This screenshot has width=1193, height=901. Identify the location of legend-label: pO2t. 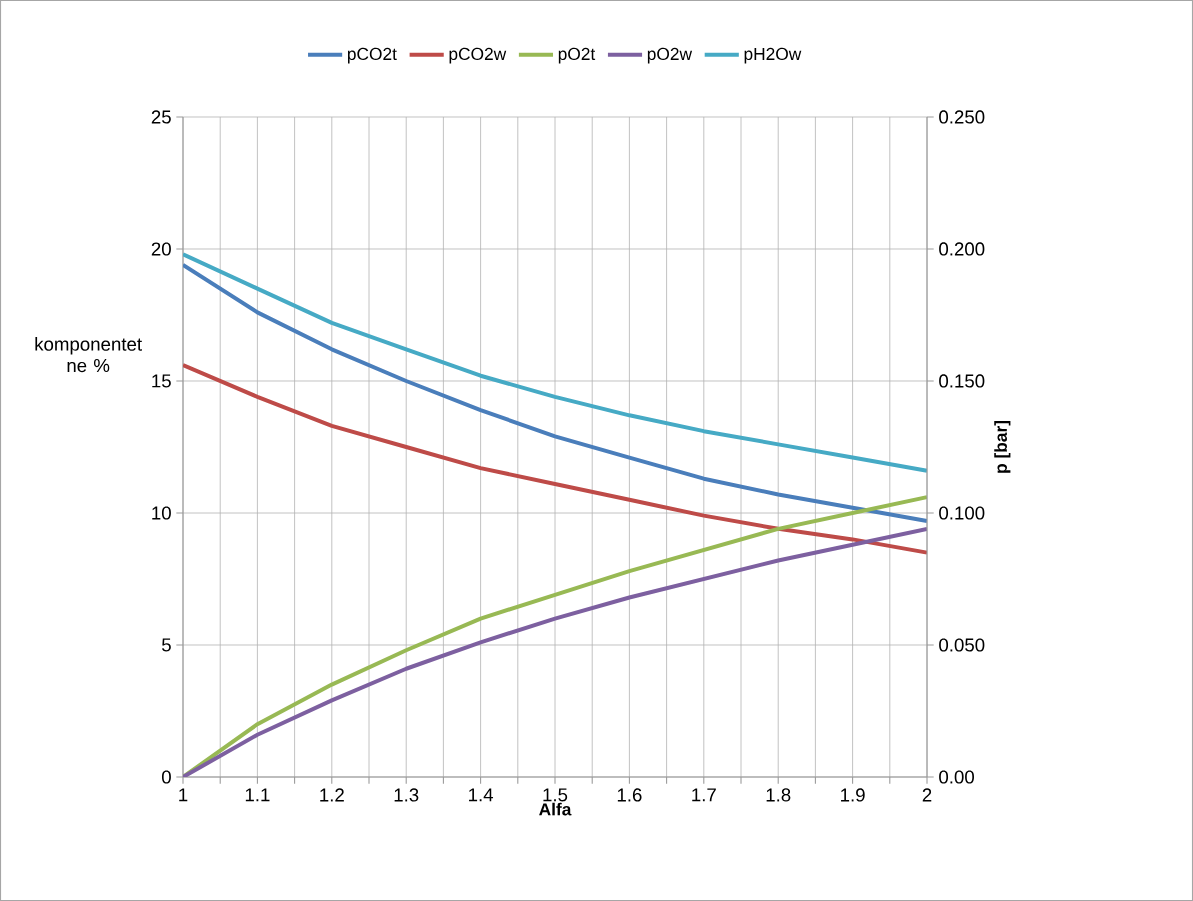
(577, 55).